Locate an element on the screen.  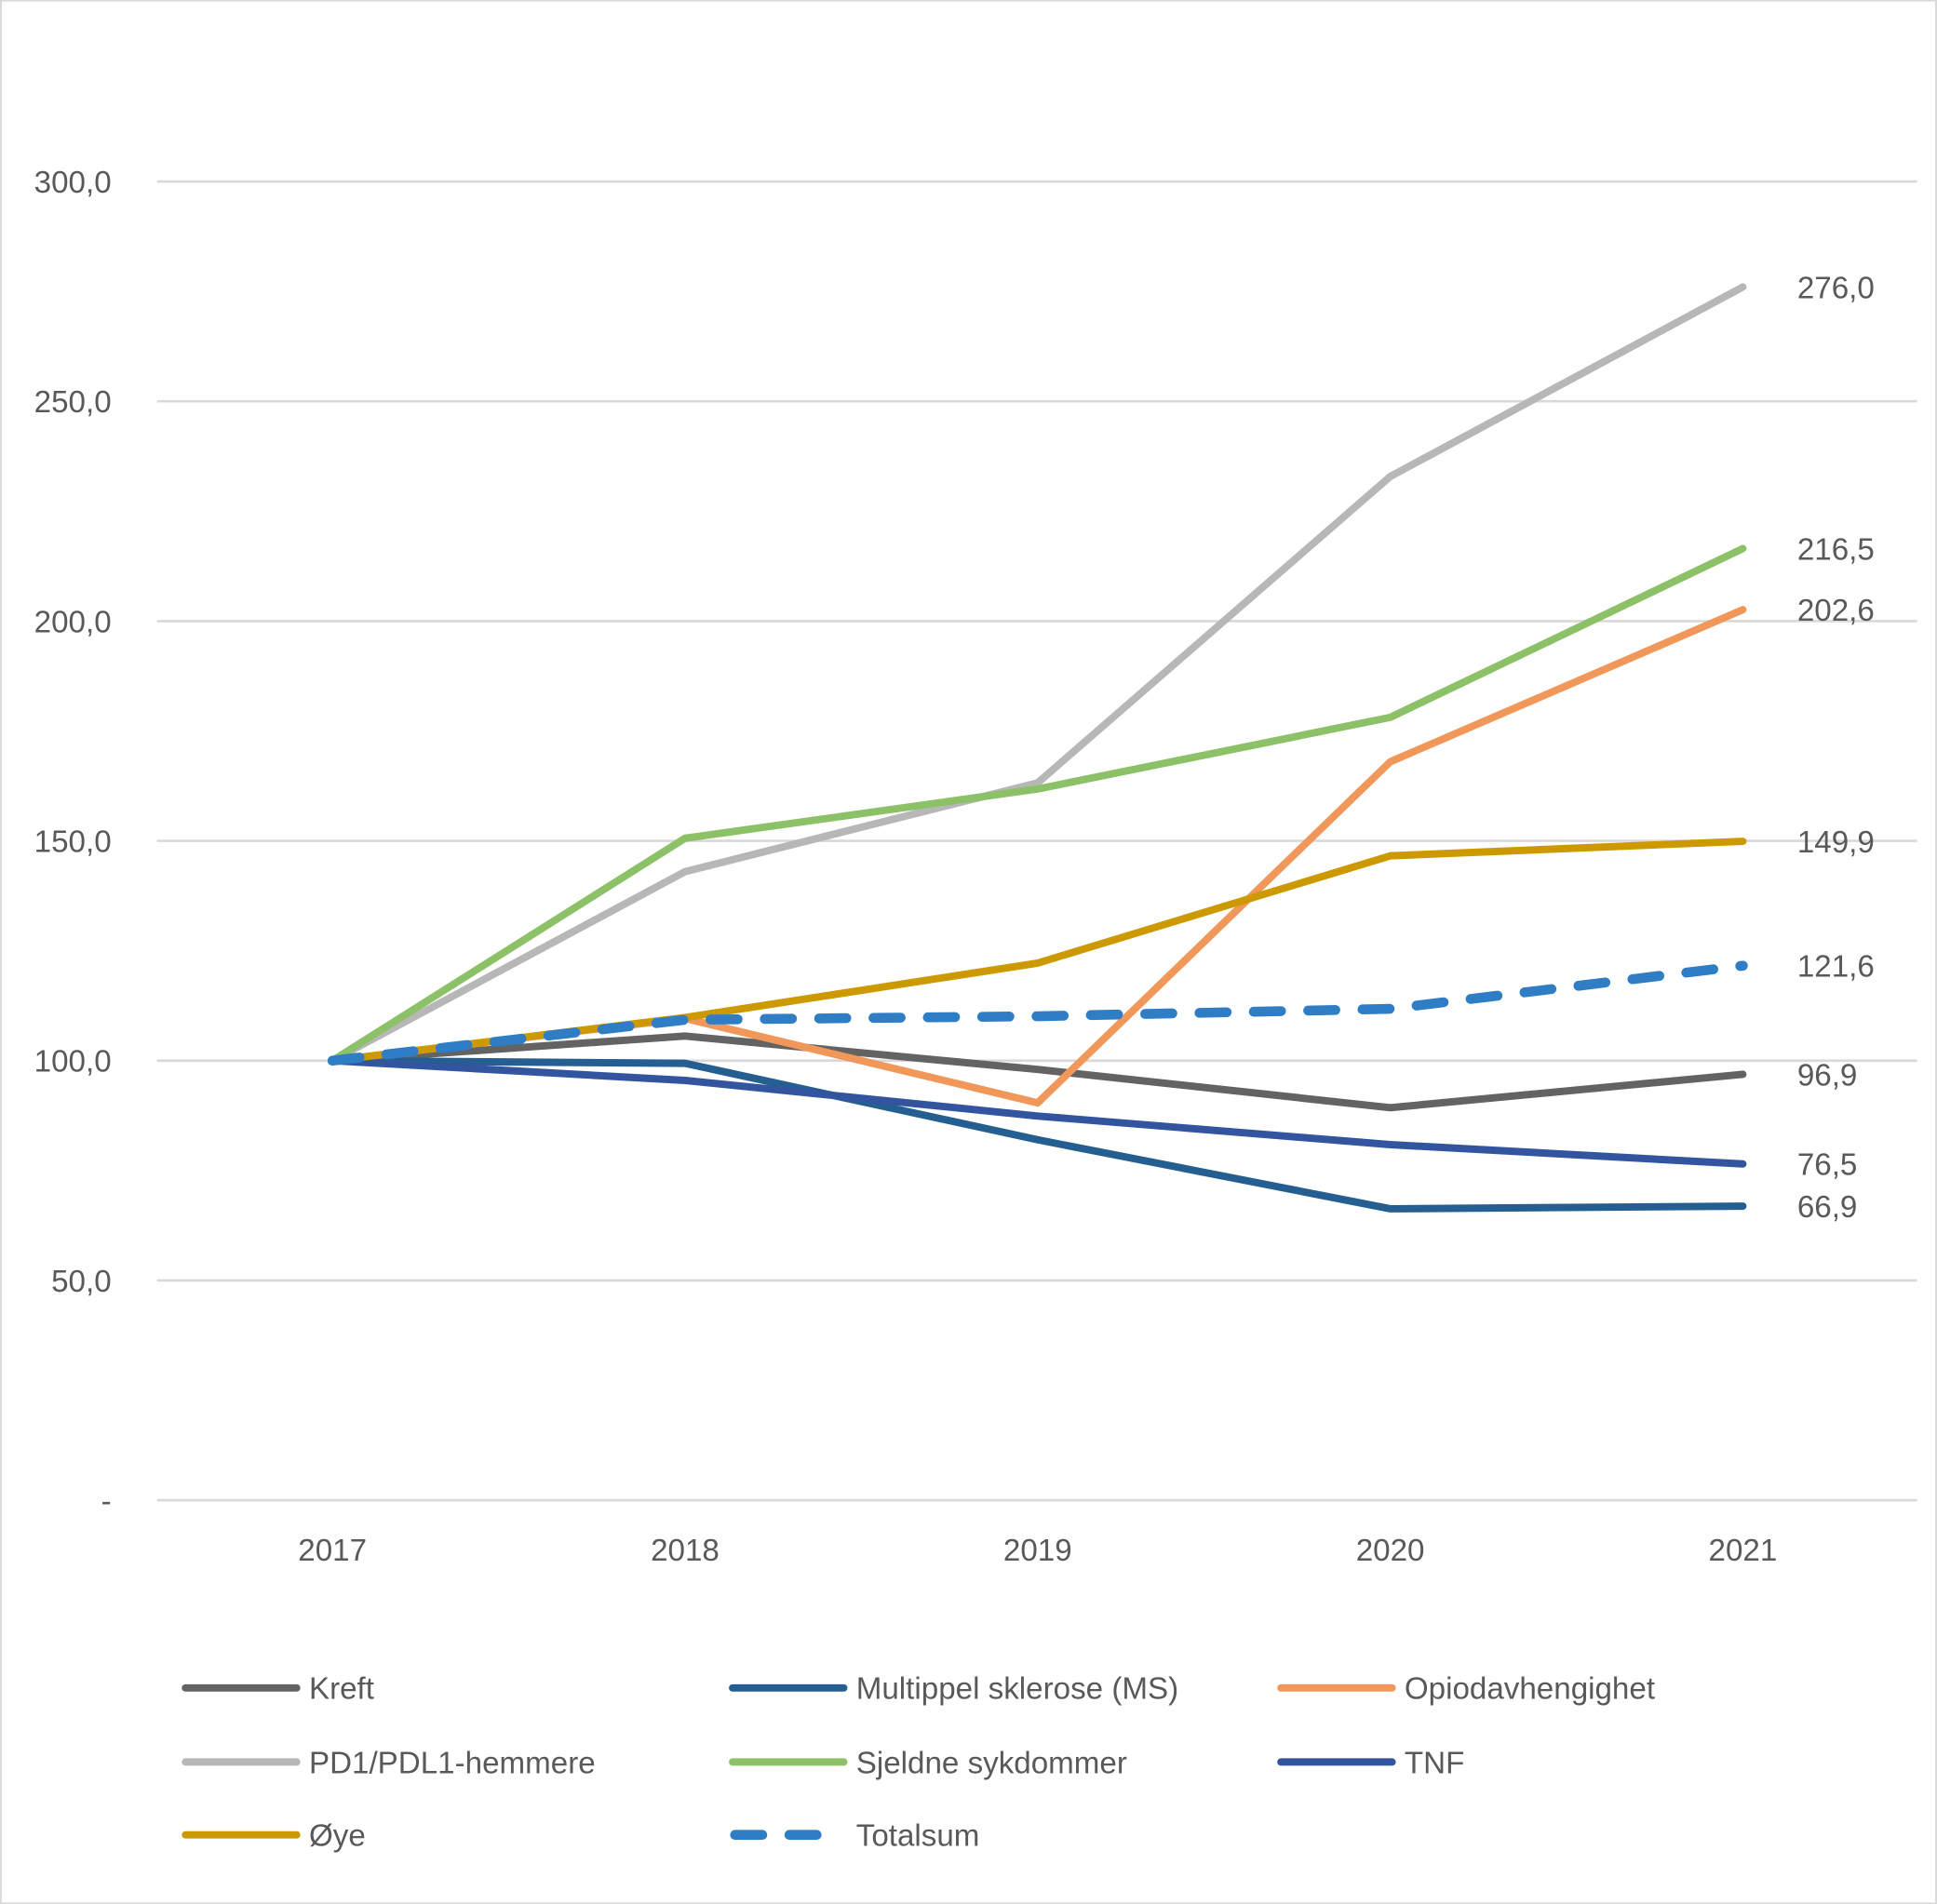
legend-item: Opiodavhengighet is located at coordinates (1466, 1689).